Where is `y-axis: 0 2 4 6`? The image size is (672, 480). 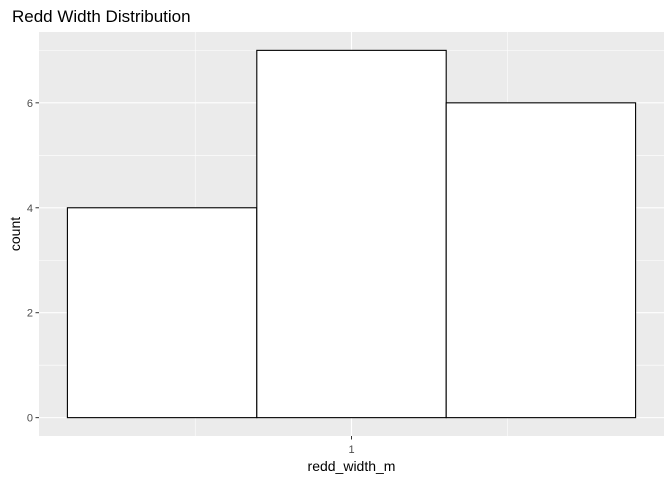 y-axis: 0 2 4 6 is located at coordinates (33, 261).